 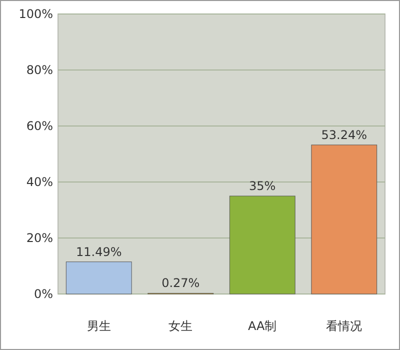 I want to click on x-tick-label: 男生, so click(x=98, y=326).